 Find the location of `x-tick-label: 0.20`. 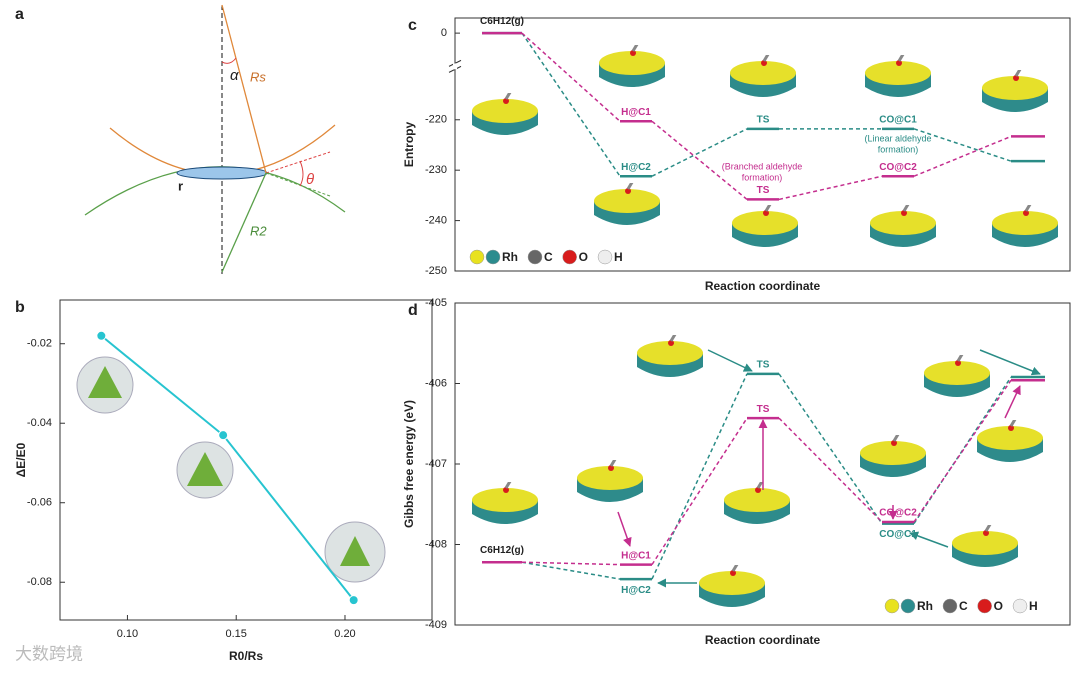

x-tick-label: 0.20 is located at coordinates (344, 634).